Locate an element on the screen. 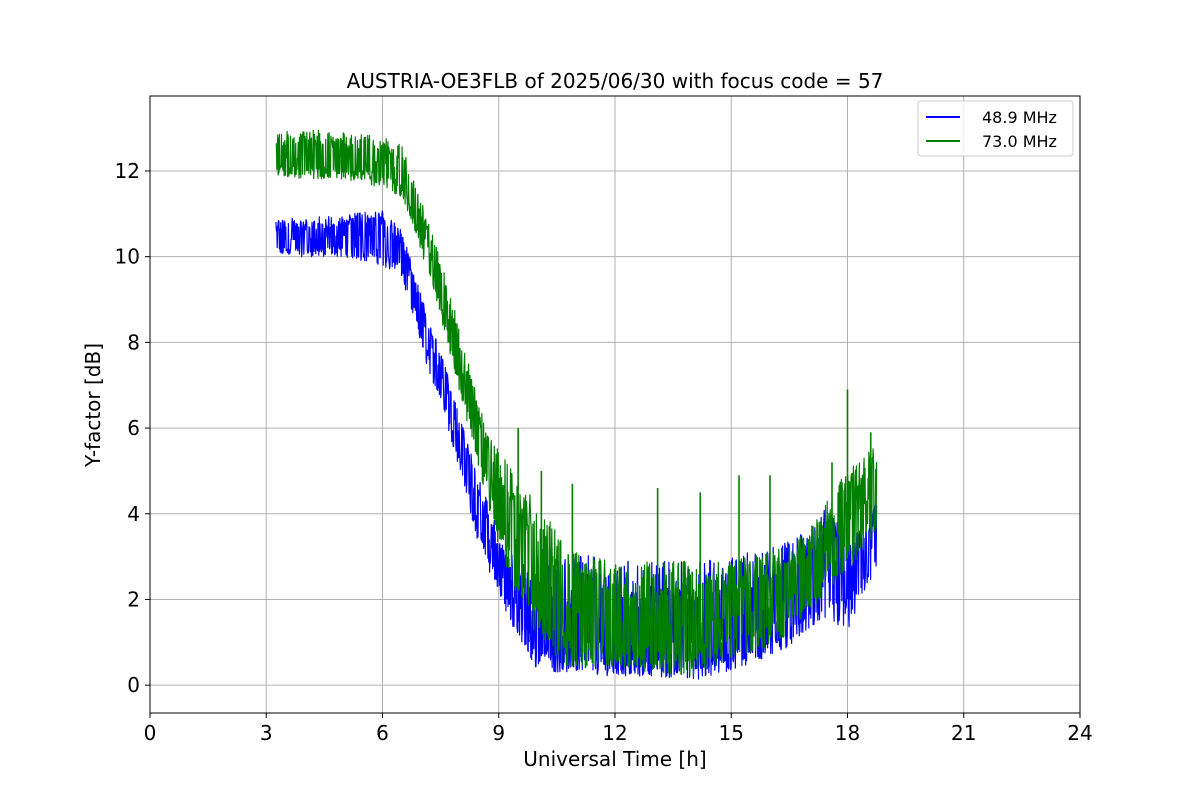 The image size is (1200, 800). y-tick-label-4: 8 is located at coordinates (133, 342).